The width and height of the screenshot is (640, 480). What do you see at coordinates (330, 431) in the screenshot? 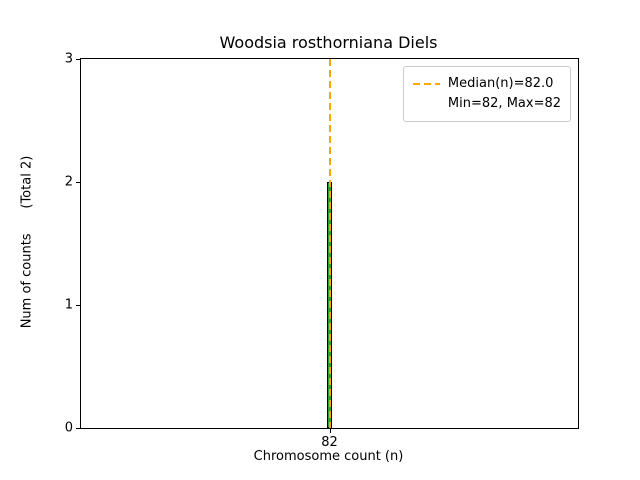
I see `x-tick-mark` at bounding box center [330, 431].